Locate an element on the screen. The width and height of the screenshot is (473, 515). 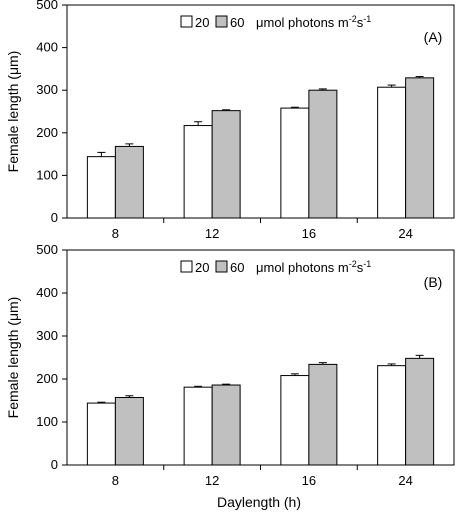
legend-a: 20 60 μmol photons m-2s-1 is located at coordinates (275, 22).